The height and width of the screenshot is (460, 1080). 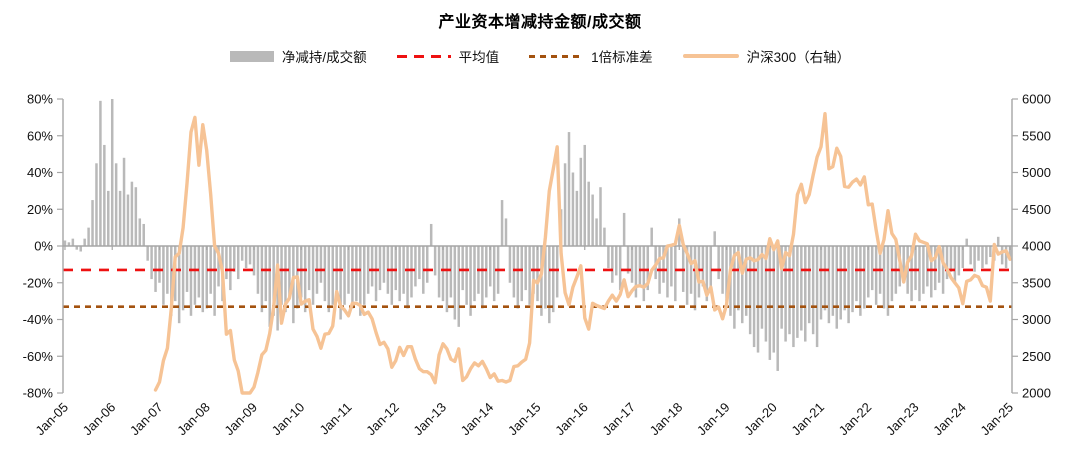 I want to click on svg-text: Jan-22, so click(x=855, y=419).